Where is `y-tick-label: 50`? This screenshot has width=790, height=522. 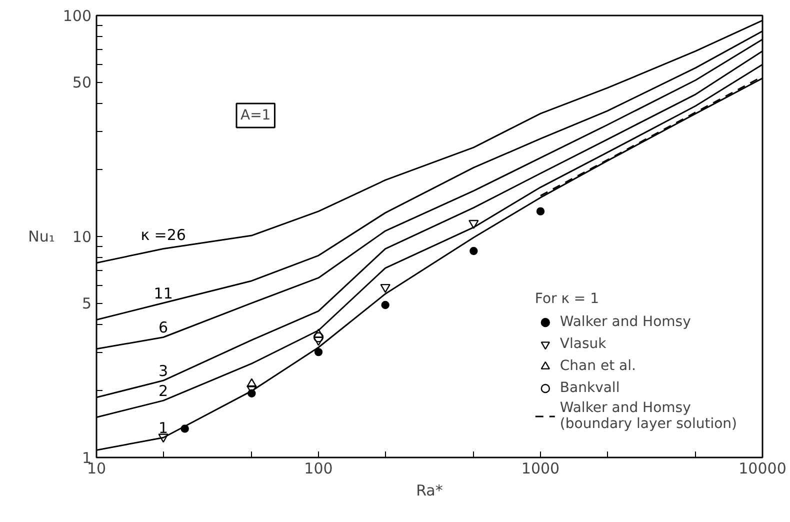
y-tick-label: 50 is located at coordinates (82, 83).